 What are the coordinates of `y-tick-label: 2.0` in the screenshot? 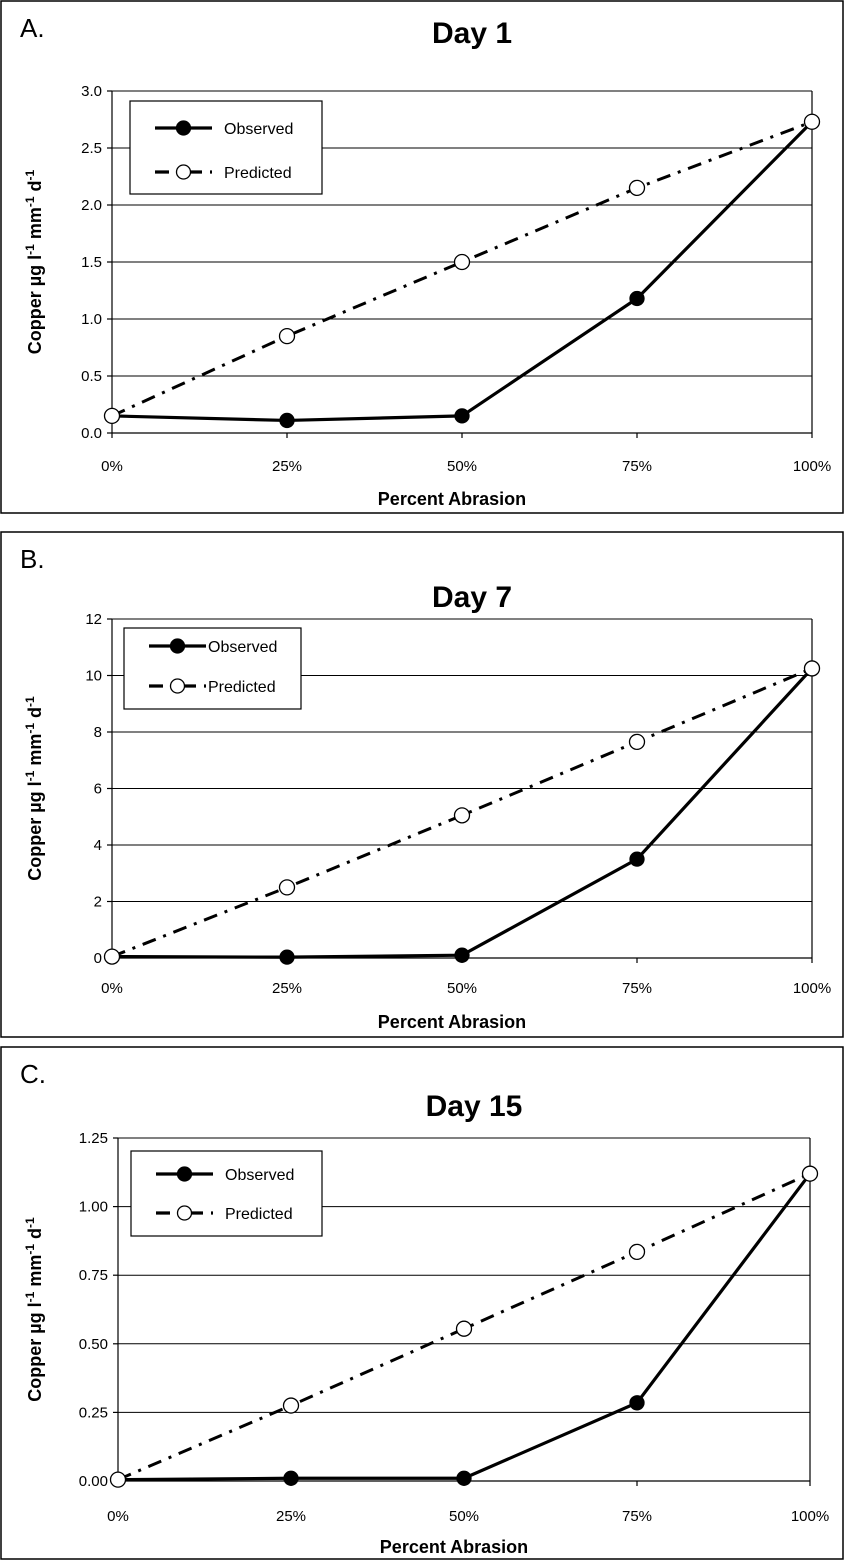 It's located at (91, 205).